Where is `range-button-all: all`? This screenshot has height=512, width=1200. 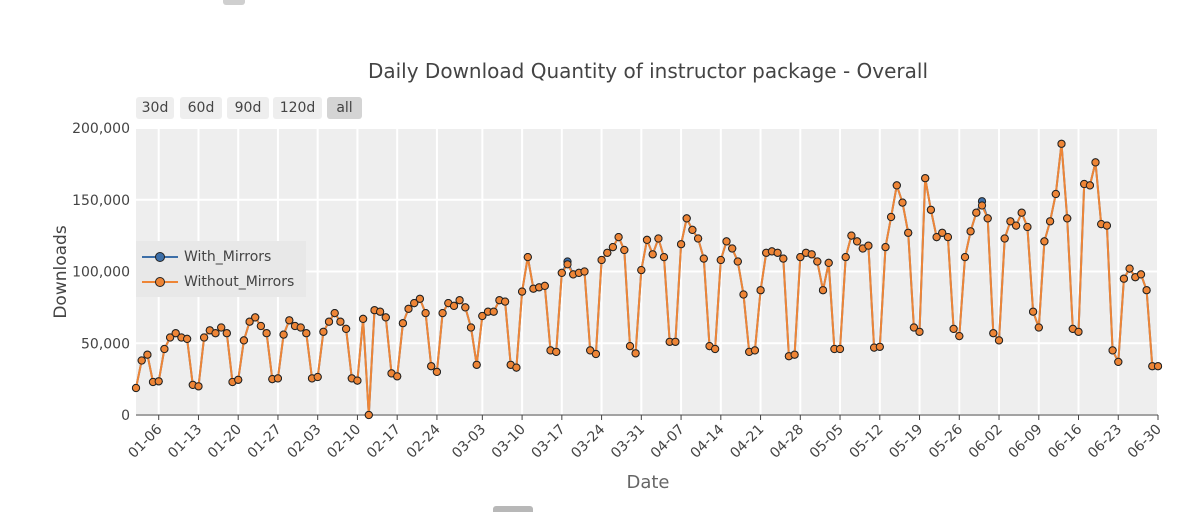 range-button-all: all is located at coordinates (344, 108).